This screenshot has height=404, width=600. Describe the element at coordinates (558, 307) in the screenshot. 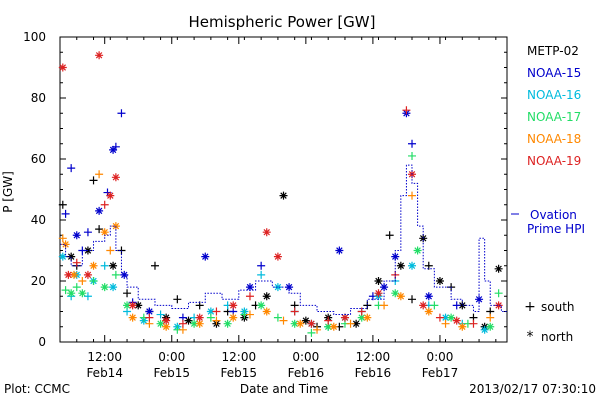

I see `legend-marker-south: south` at that location.